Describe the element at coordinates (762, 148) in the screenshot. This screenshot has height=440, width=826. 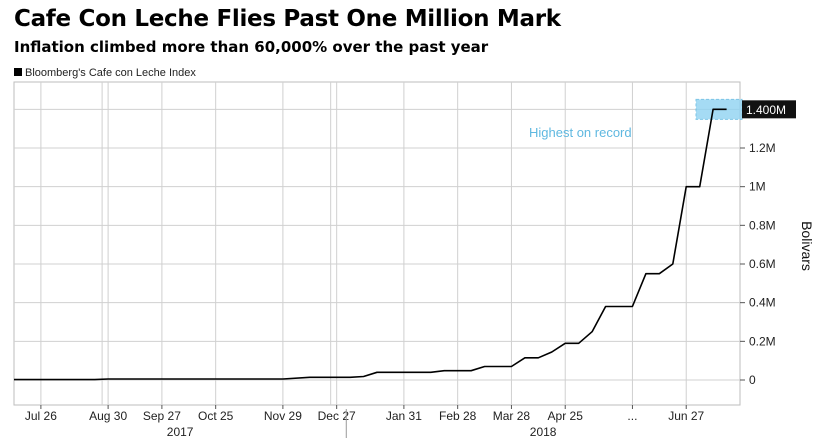
I see `y-tick-label: 1.2M` at that location.